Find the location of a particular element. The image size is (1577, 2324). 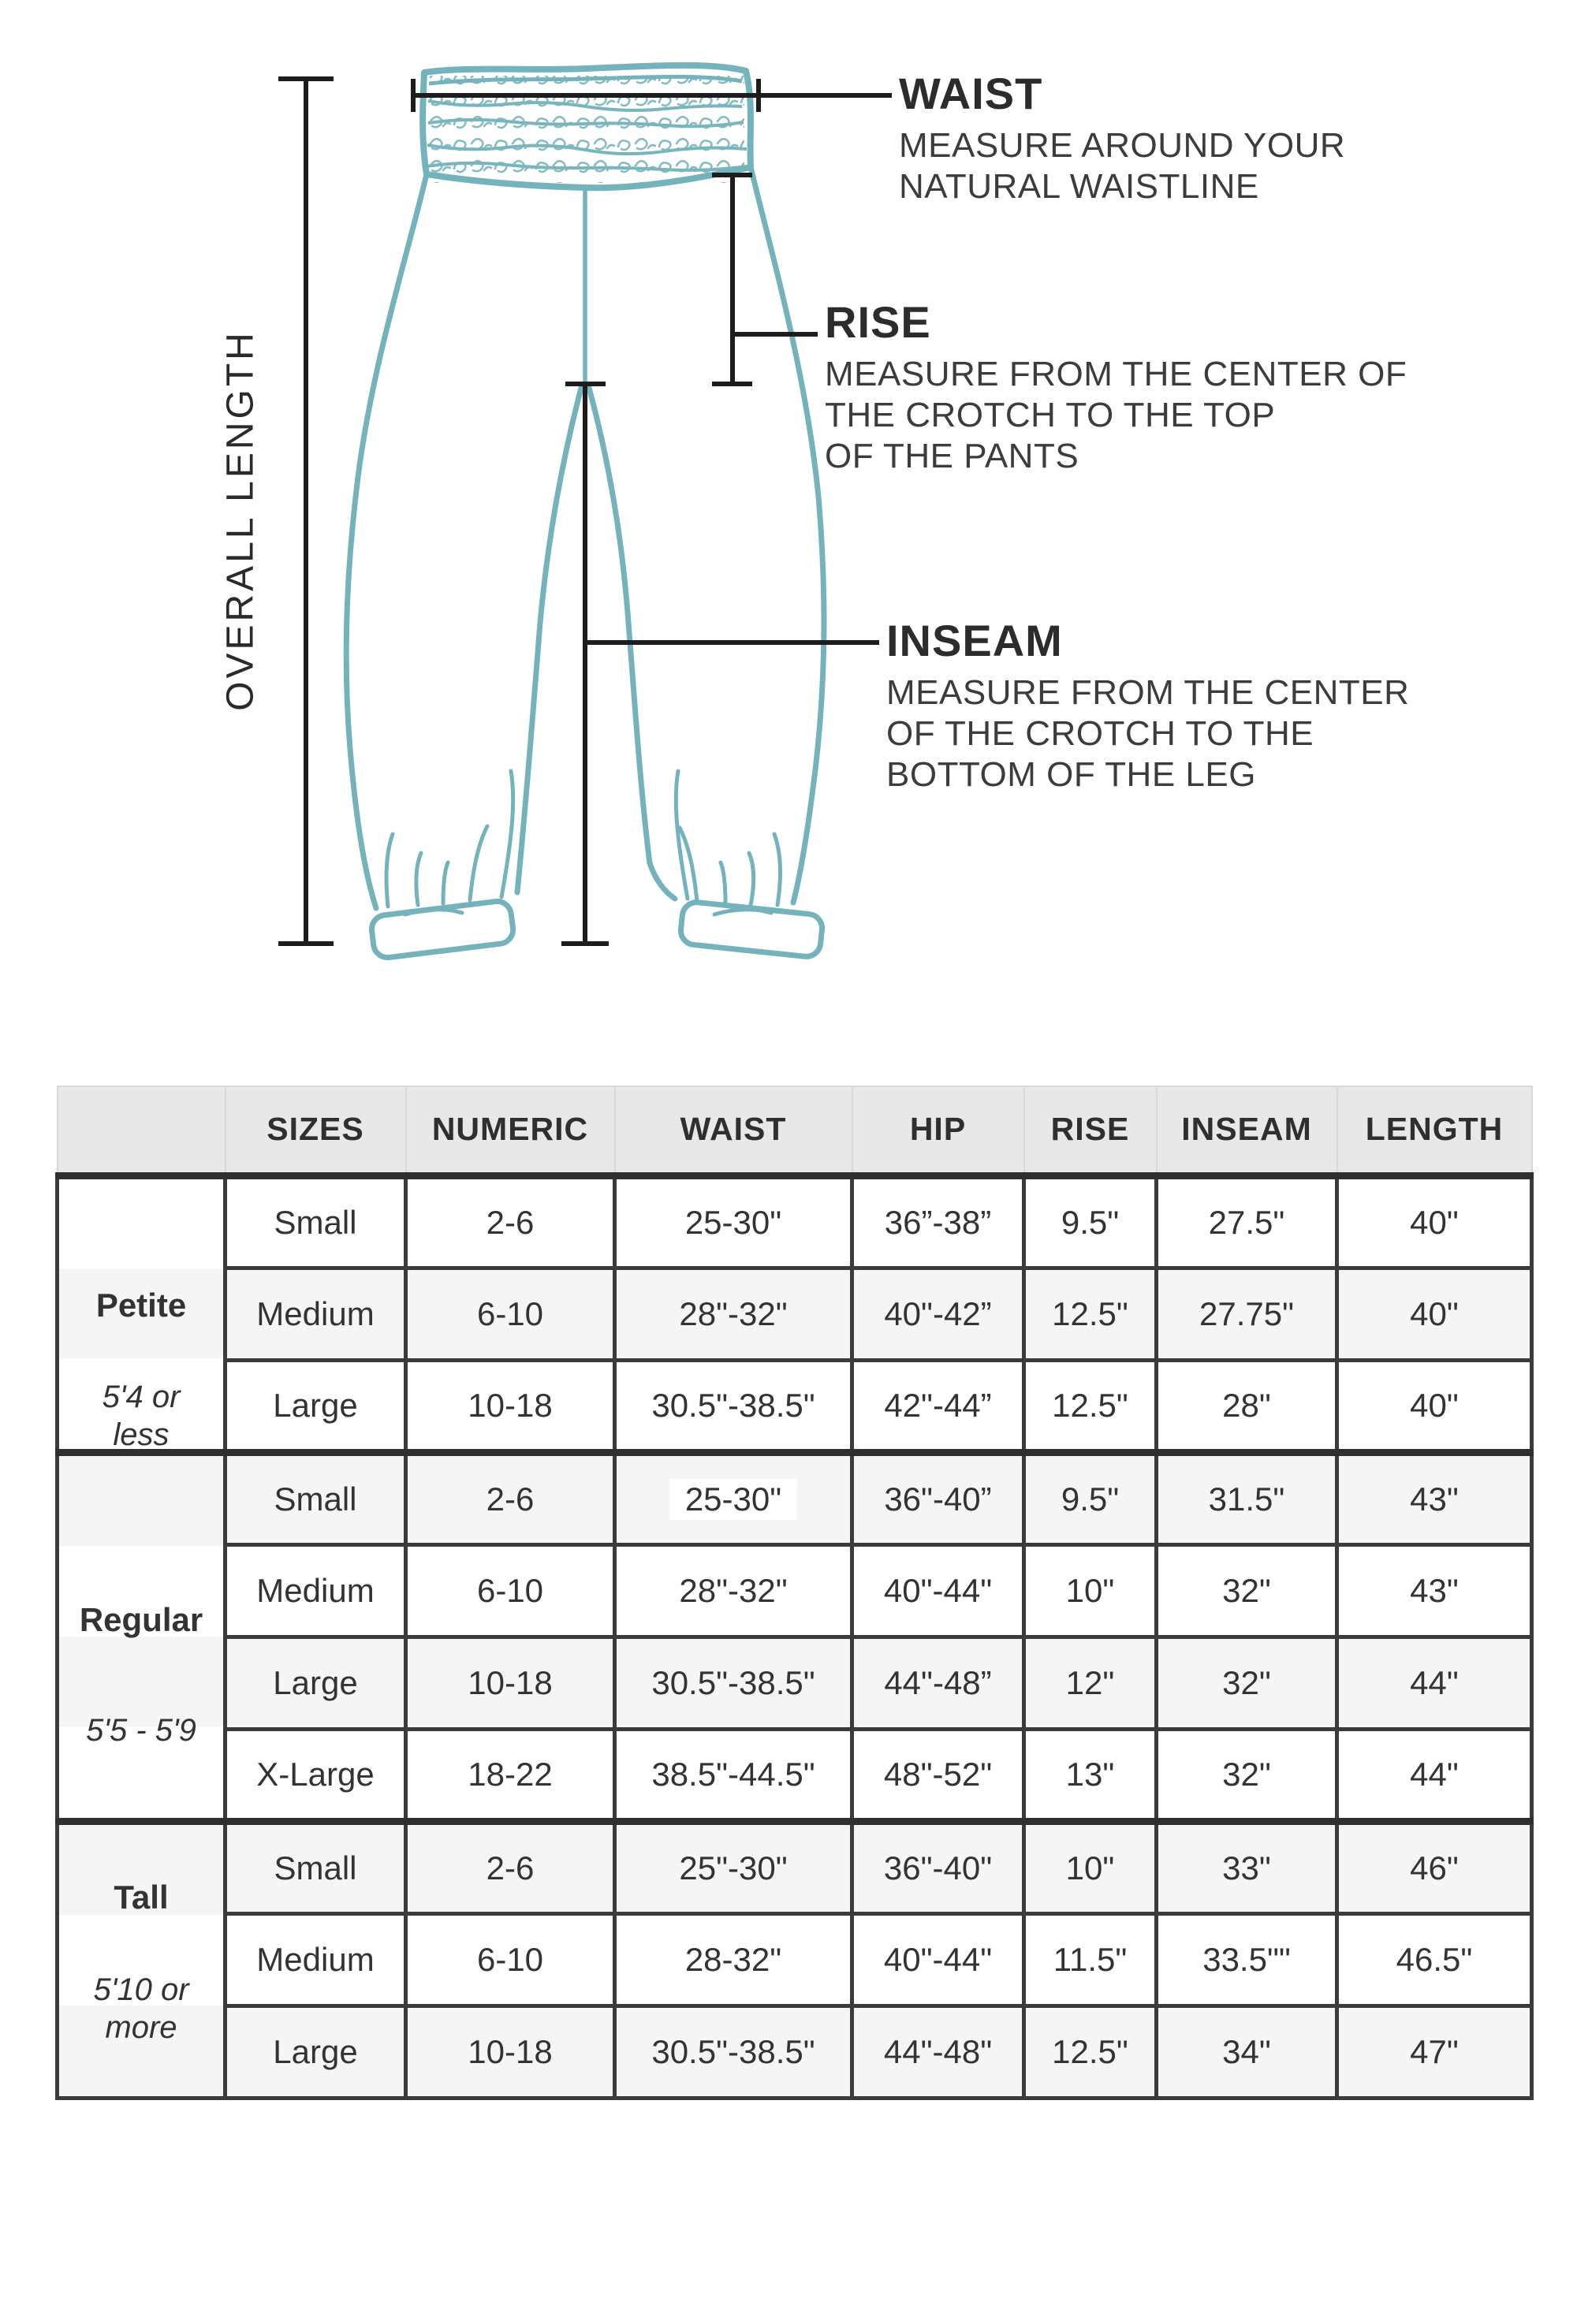

inseam-callout-desc-line: BOTTOM OF THE LEG is located at coordinates (1071, 774).